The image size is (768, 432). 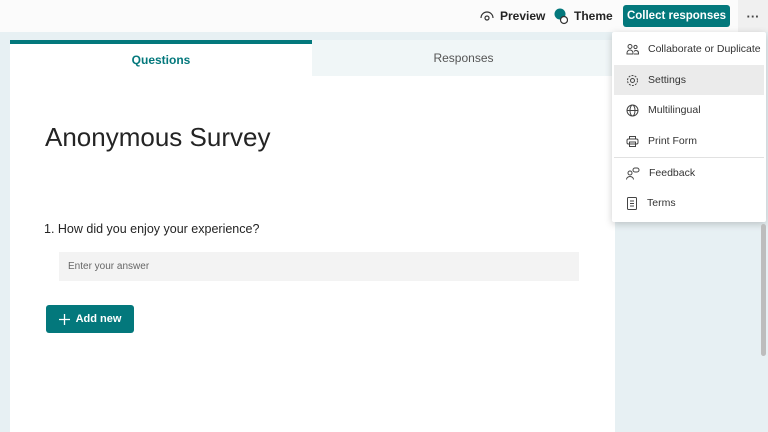 What do you see at coordinates (667, 80) in the screenshot?
I see `menu-label: Settings` at bounding box center [667, 80].